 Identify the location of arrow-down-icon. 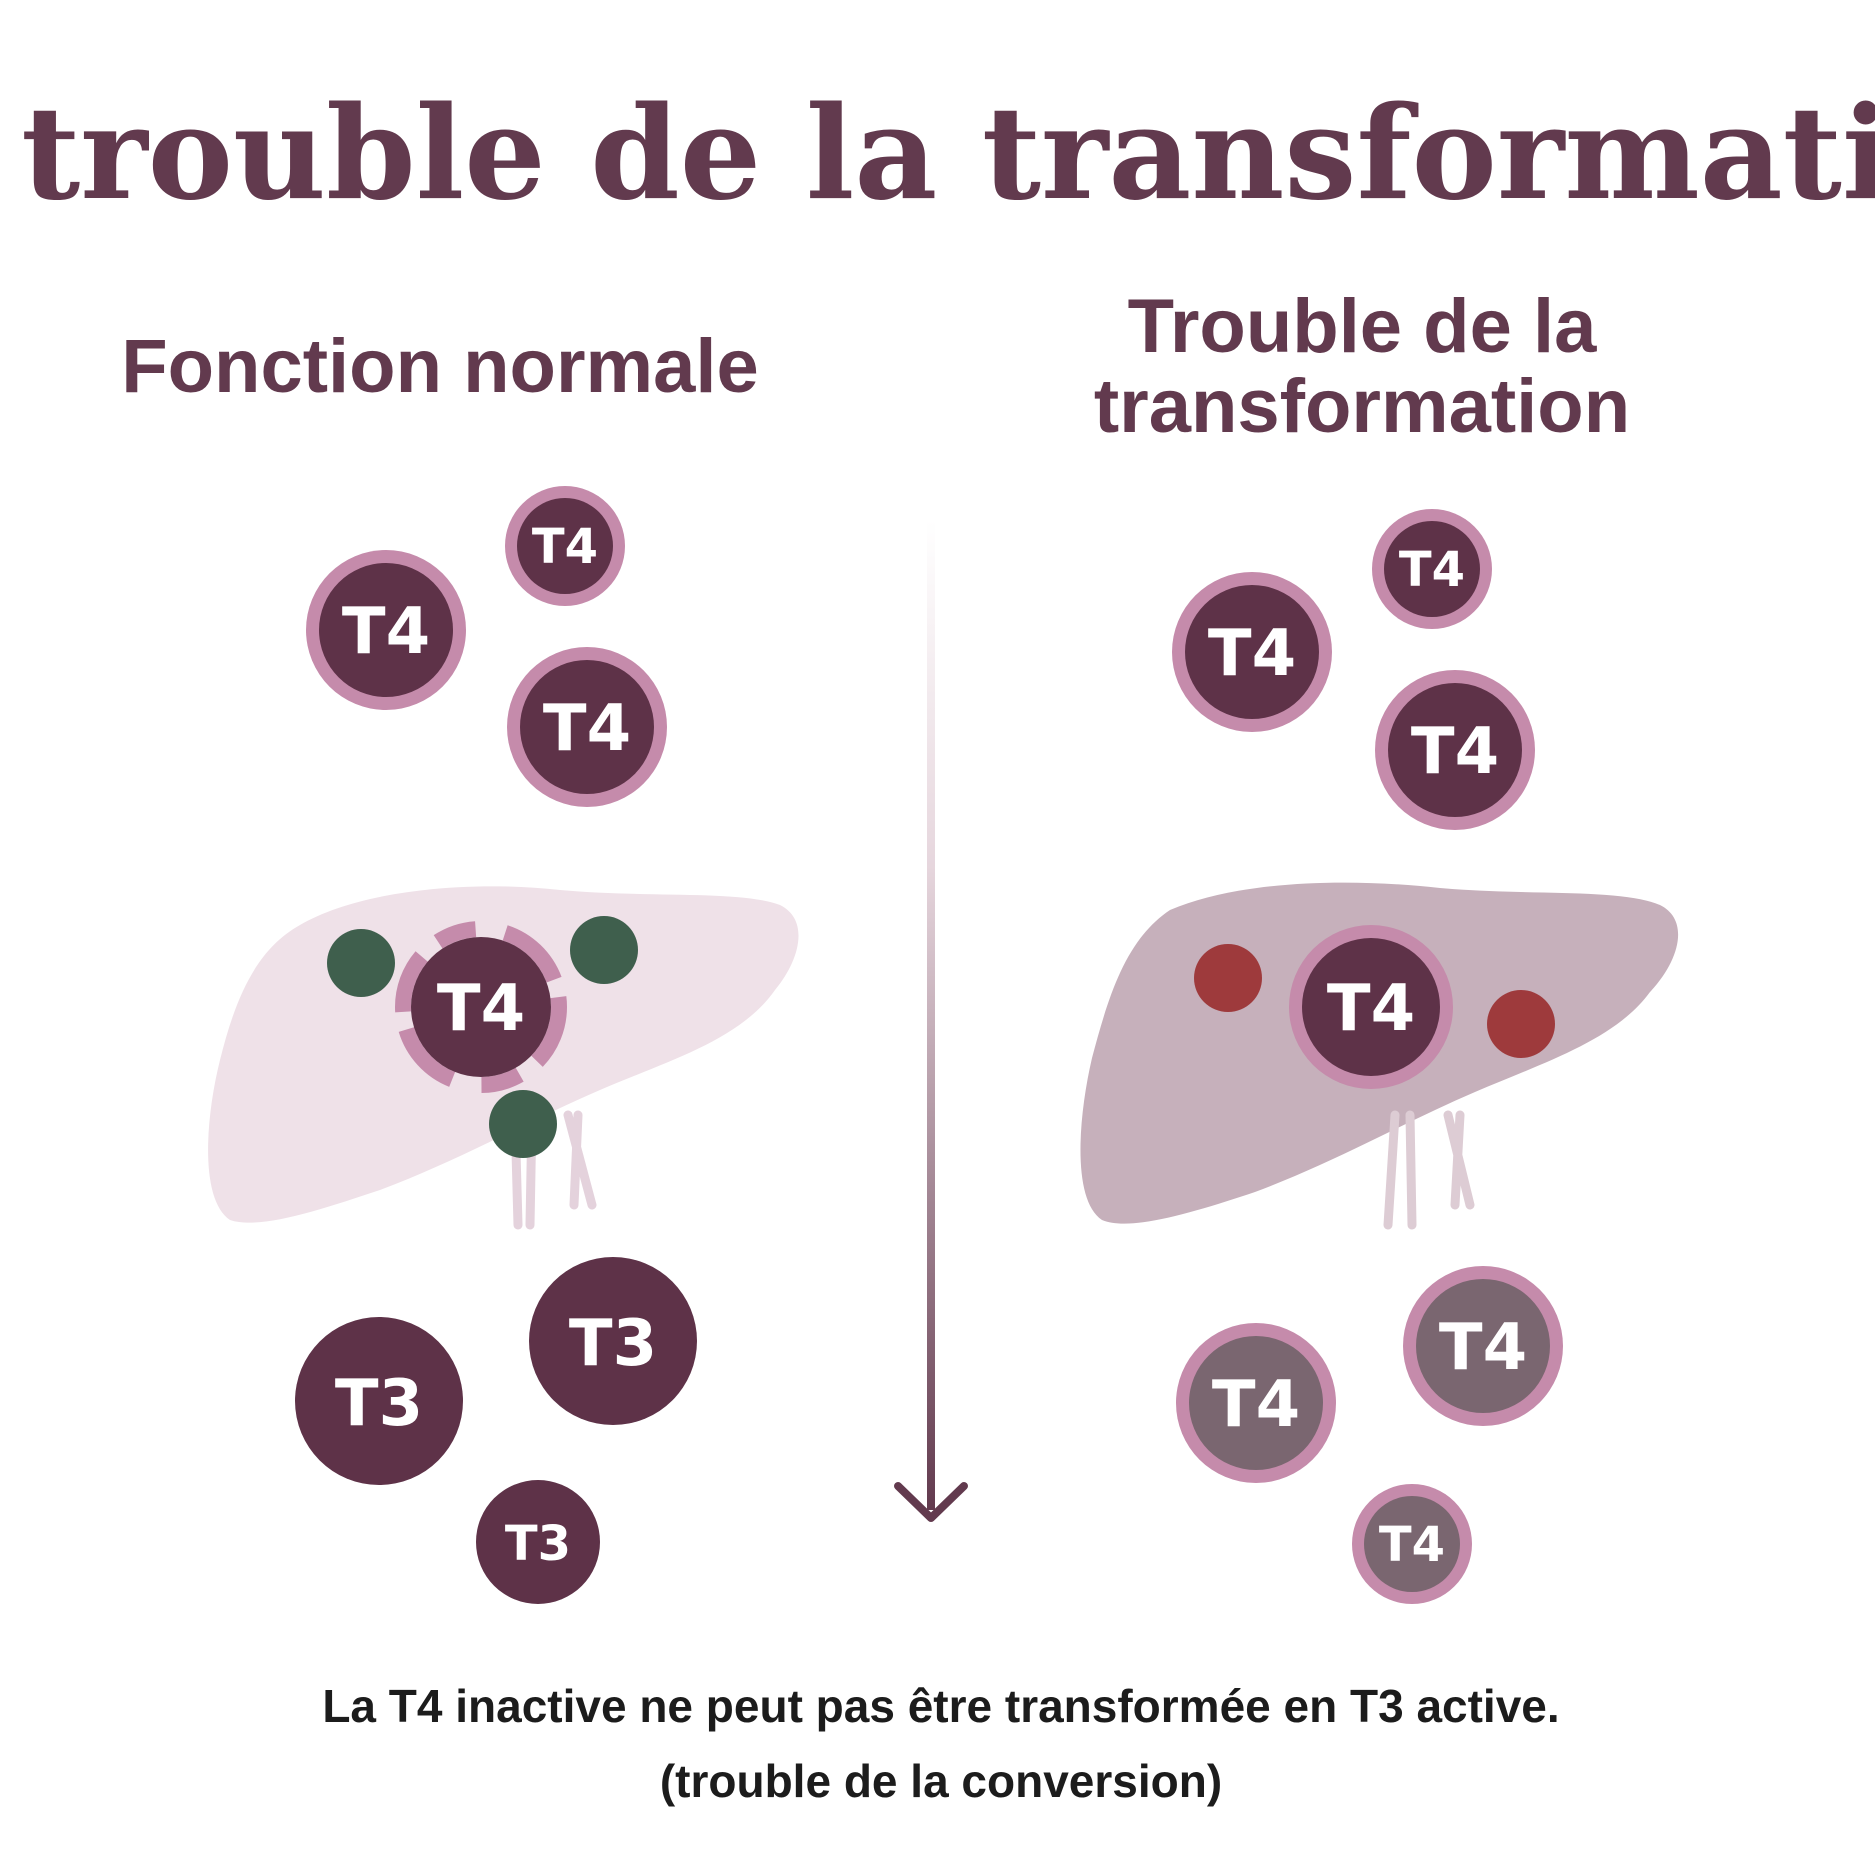
(931, 1021).